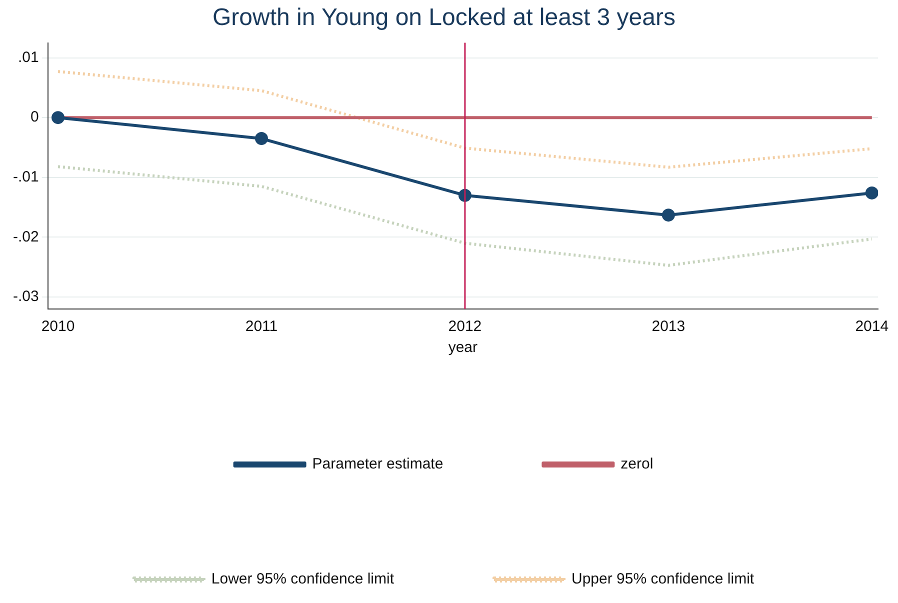 The width and height of the screenshot is (898, 603). What do you see at coordinates (25, 177) in the screenshot?
I see `y-tick-label: -.01` at bounding box center [25, 177].